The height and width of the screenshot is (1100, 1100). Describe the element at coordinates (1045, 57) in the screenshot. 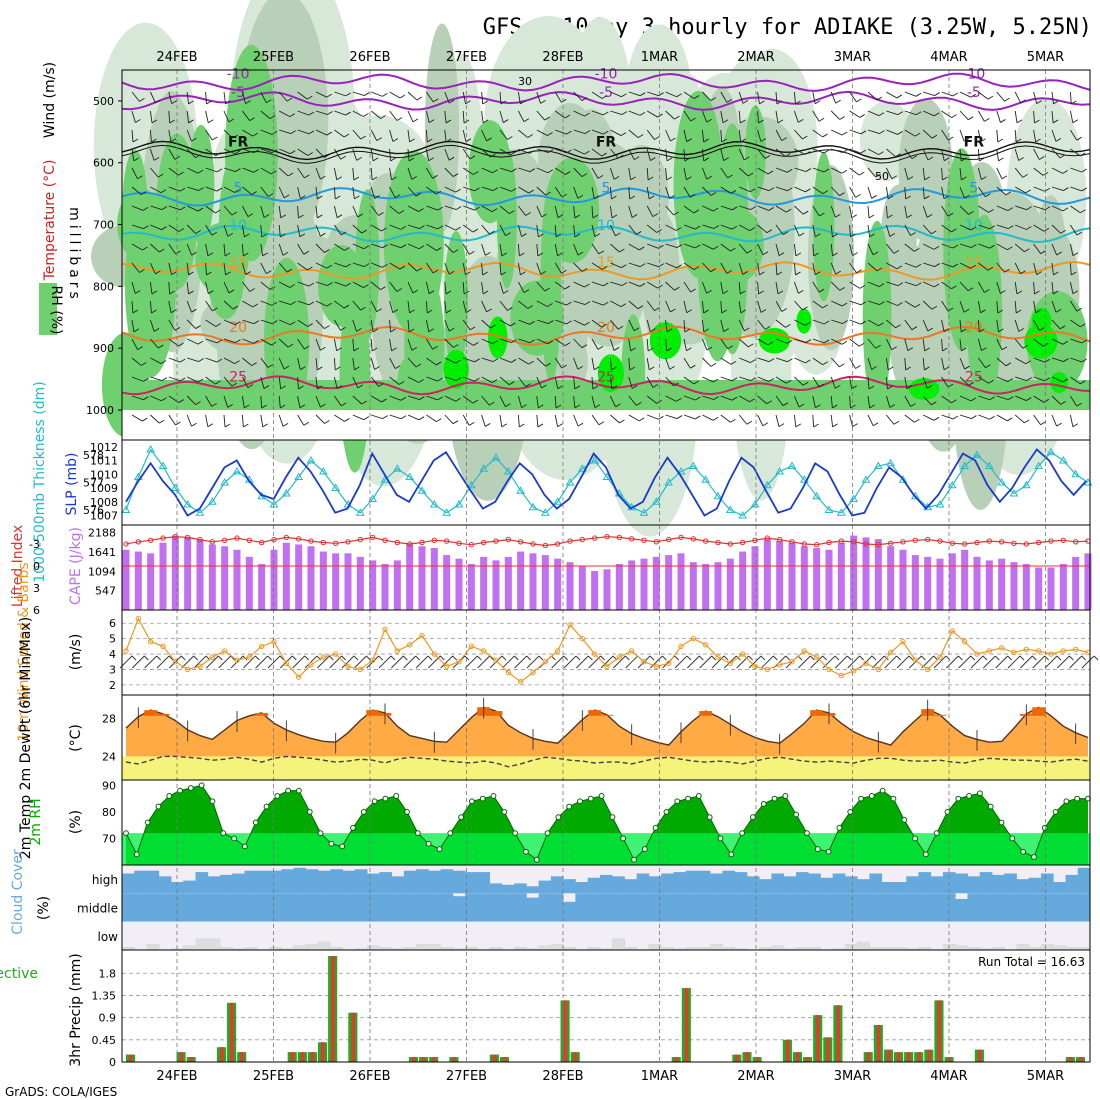

I see `date-label-top: 5MAR` at that location.